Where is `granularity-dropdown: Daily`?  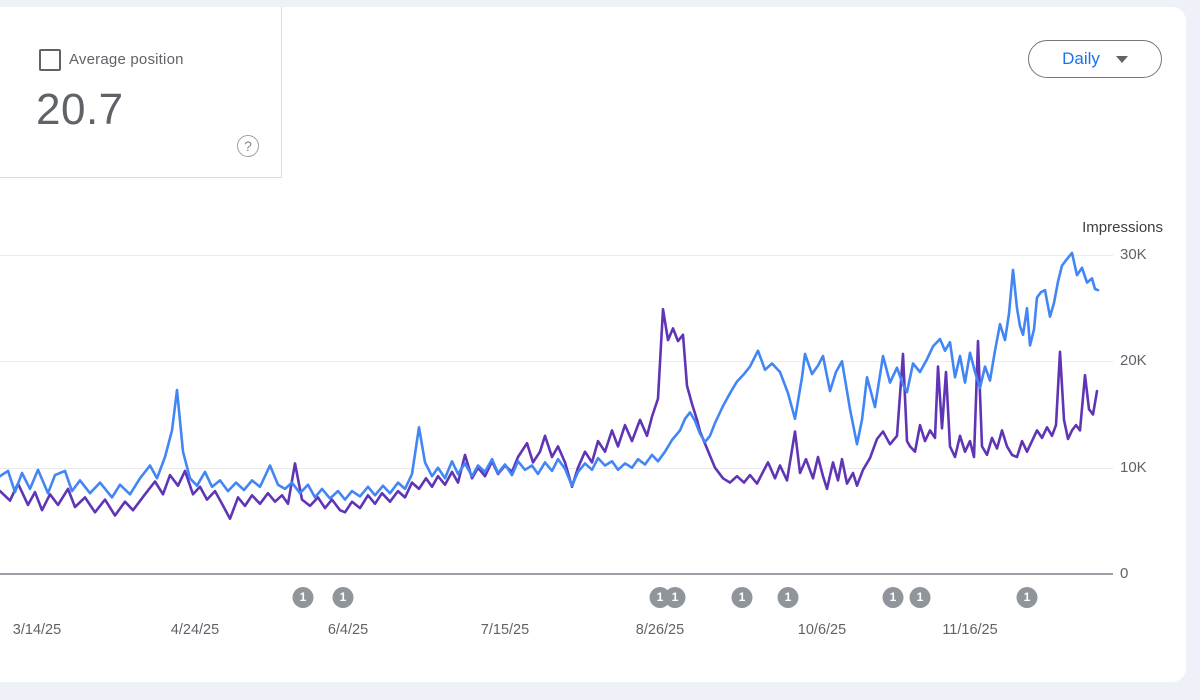
granularity-dropdown: Daily is located at coordinates (1095, 59).